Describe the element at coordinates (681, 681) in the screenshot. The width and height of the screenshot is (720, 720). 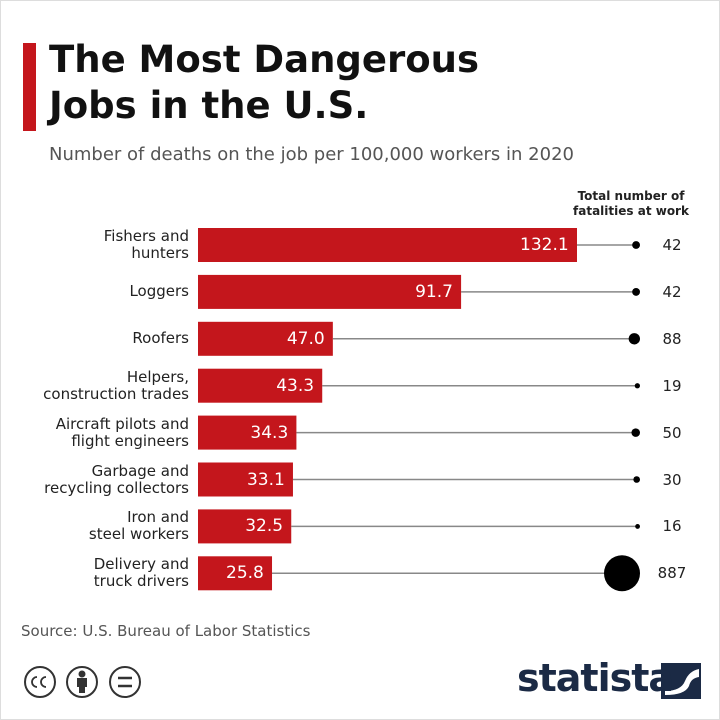
I see `brand-mark` at that location.